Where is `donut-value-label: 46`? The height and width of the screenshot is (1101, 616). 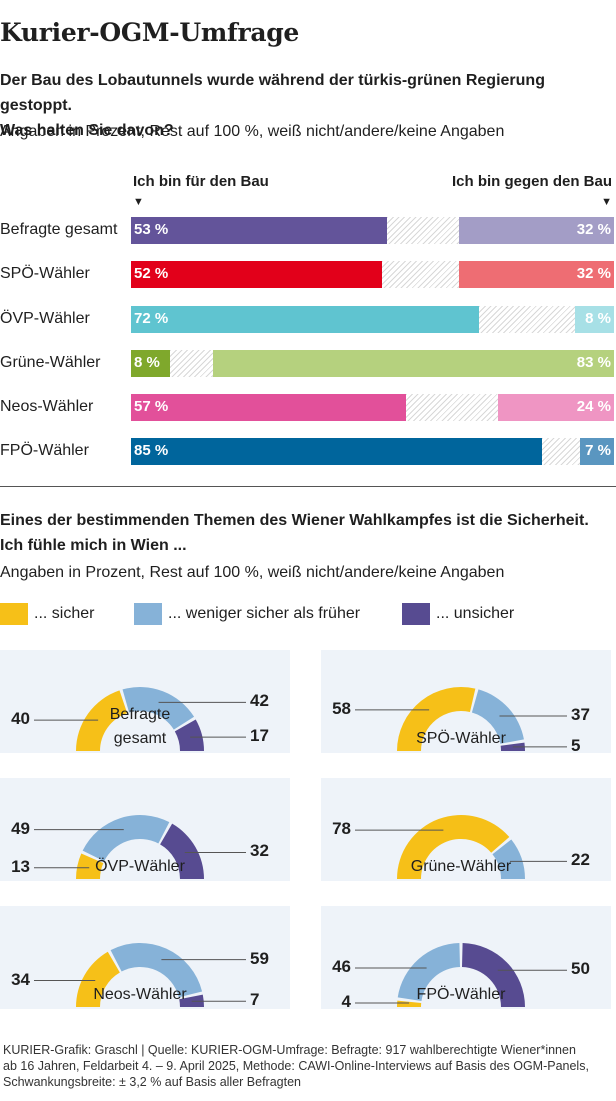 donut-value-label: 46 is located at coordinates (341, 966).